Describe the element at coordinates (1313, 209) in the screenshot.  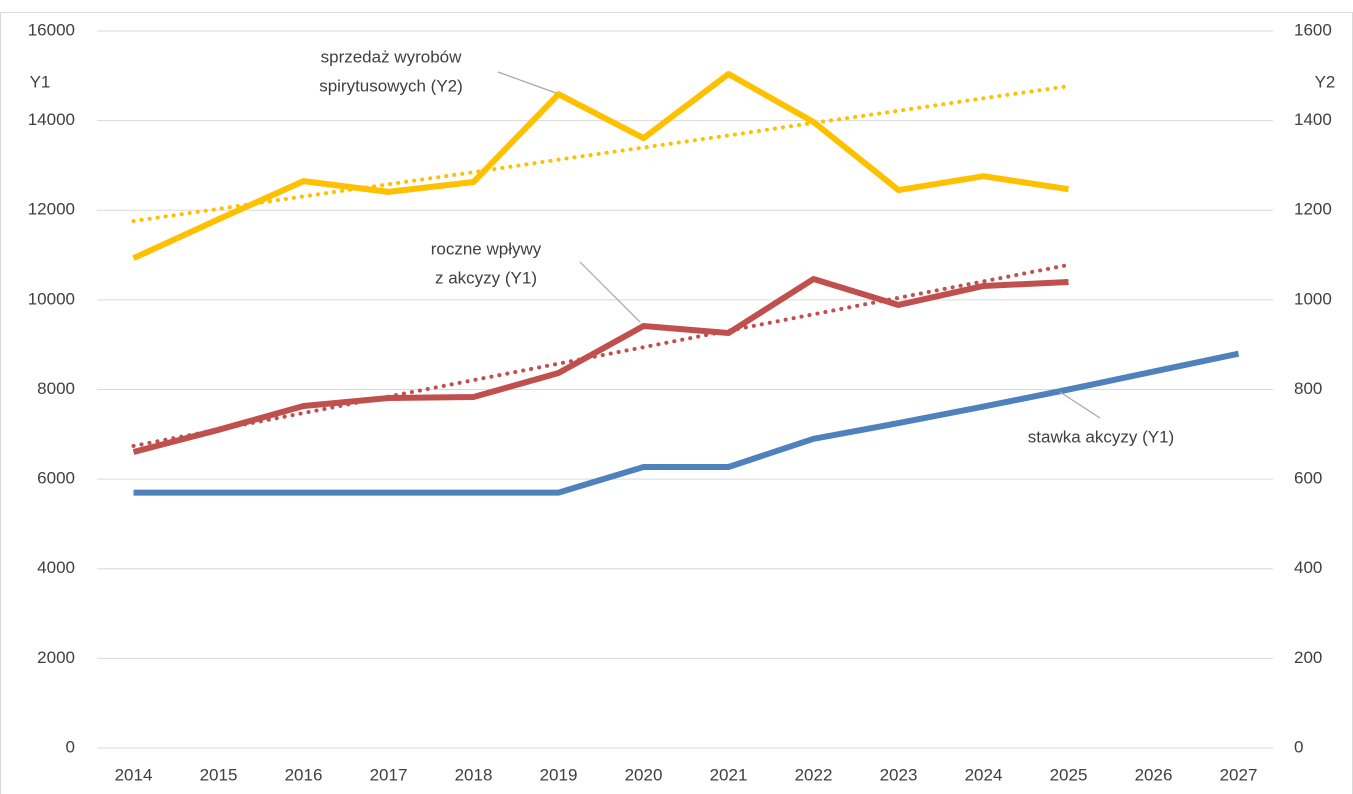
I see `y2-tick-label: 1200` at that location.